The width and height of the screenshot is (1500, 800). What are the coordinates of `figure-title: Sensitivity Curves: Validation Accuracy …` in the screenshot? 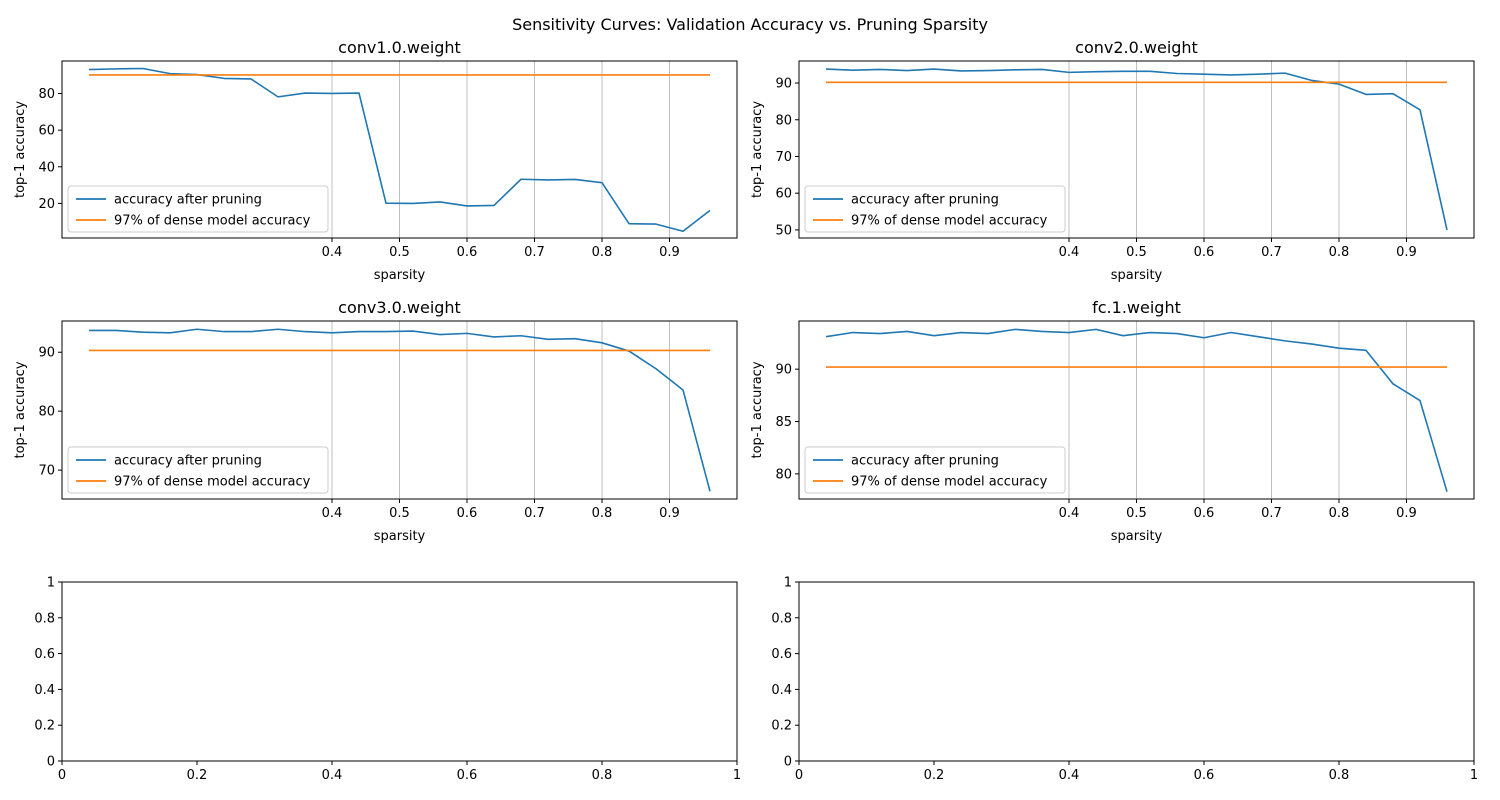 It's located at (750, 24).